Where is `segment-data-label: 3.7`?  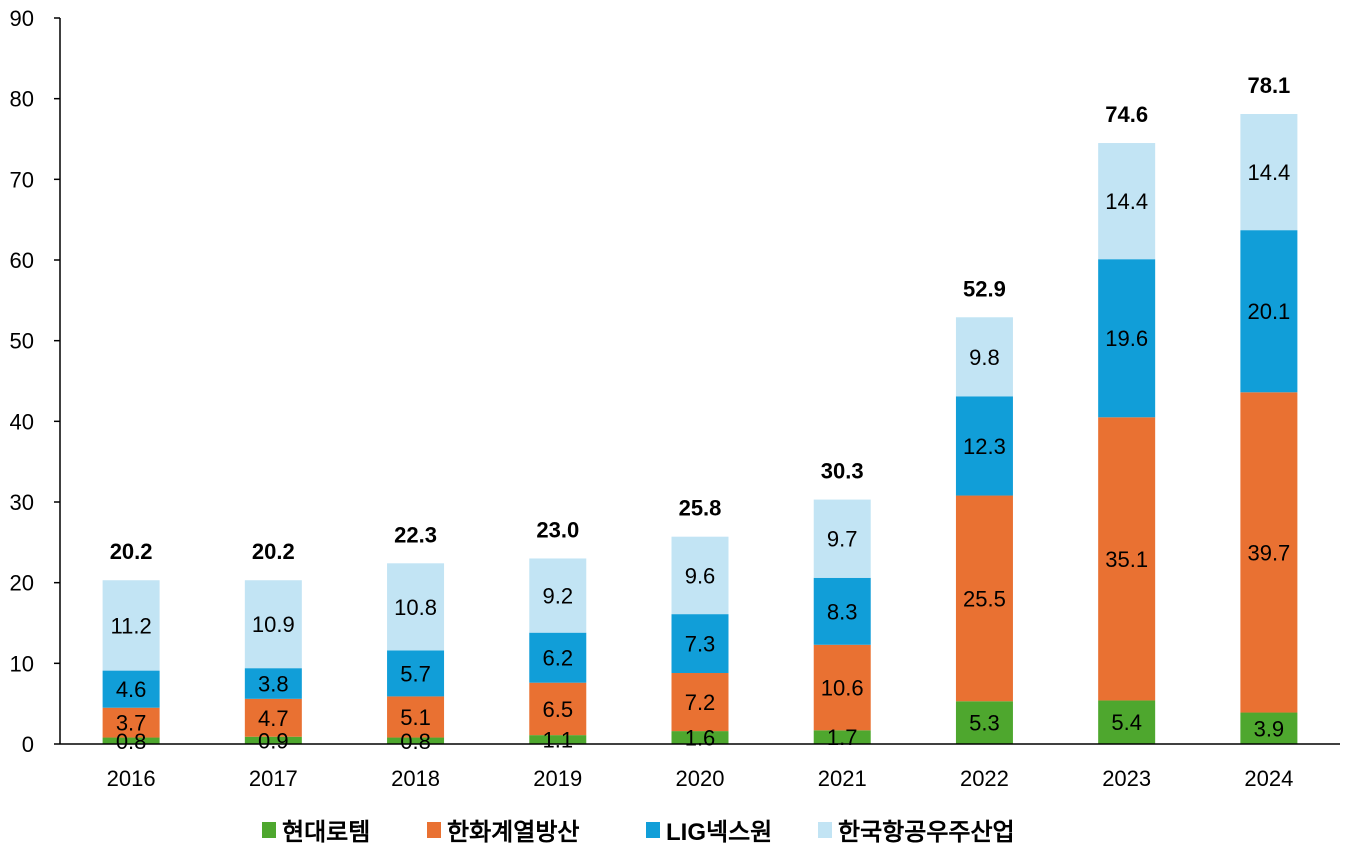
segment-data-label: 3.7 is located at coordinates (131, 723).